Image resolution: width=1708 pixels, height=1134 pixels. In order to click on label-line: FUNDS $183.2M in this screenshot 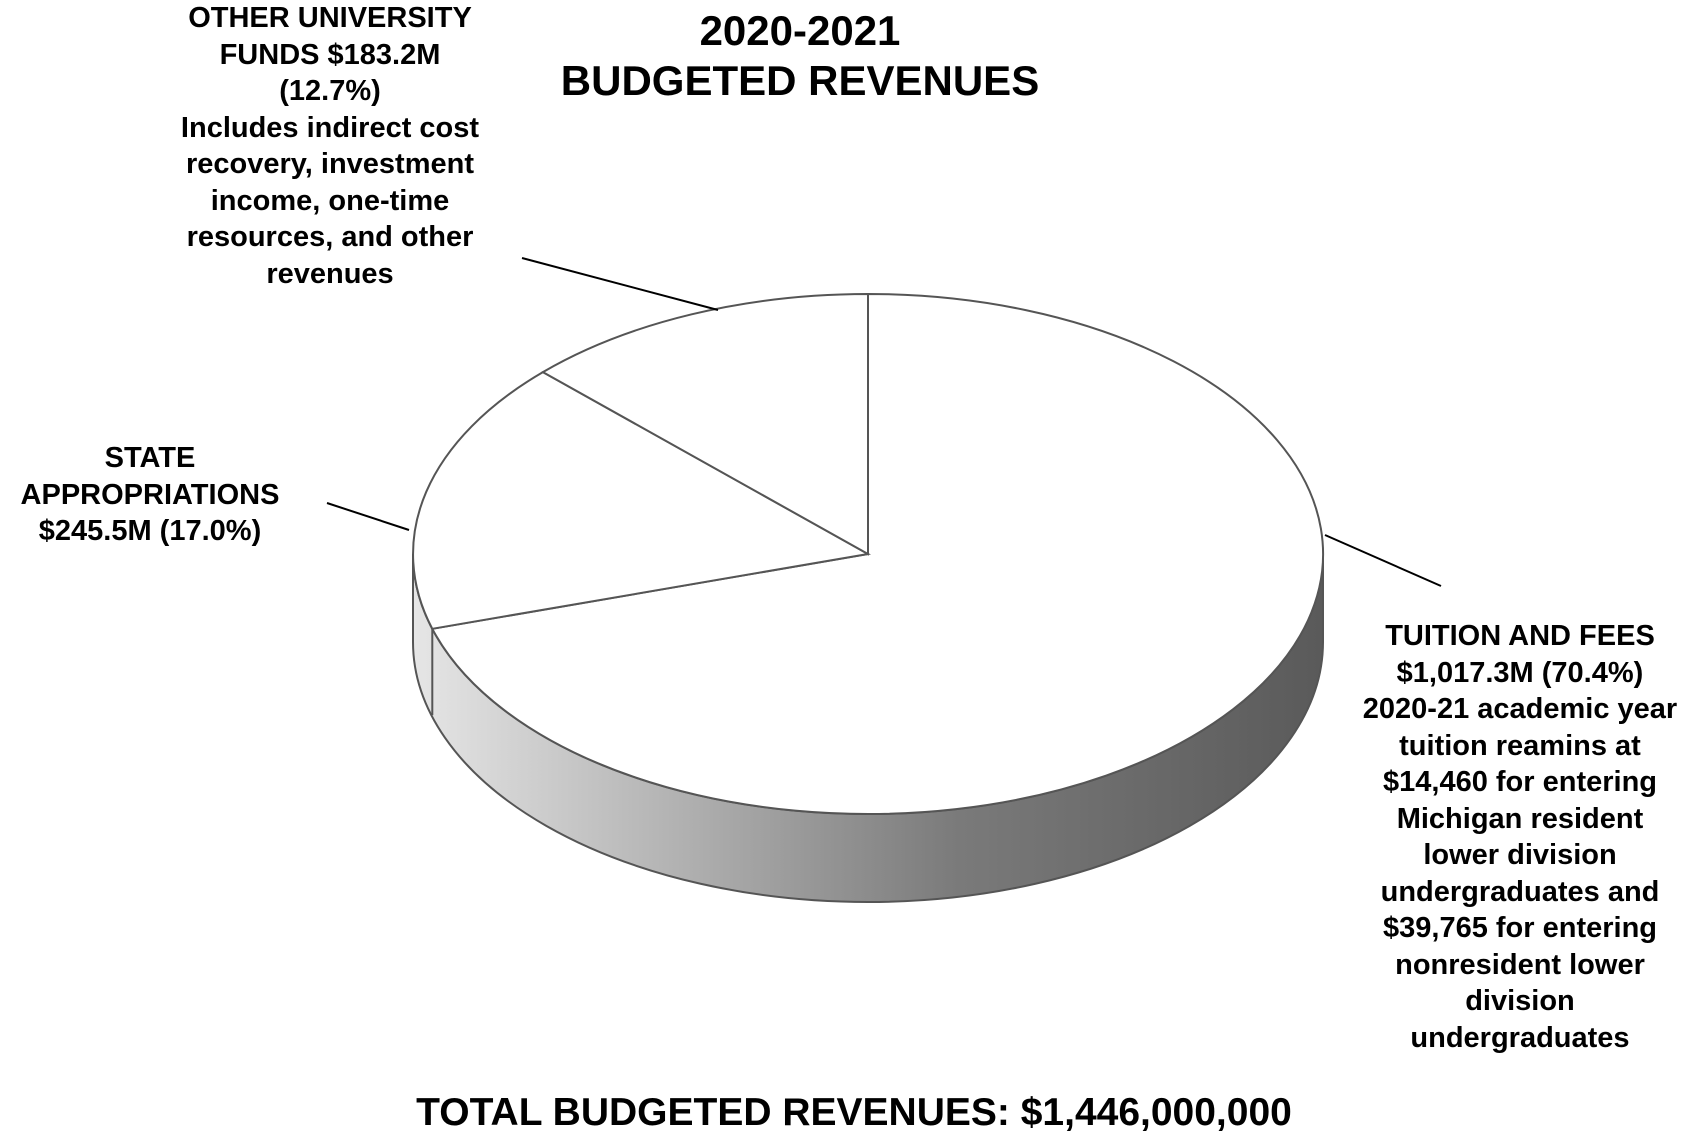, I will do `click(330, 54)`.